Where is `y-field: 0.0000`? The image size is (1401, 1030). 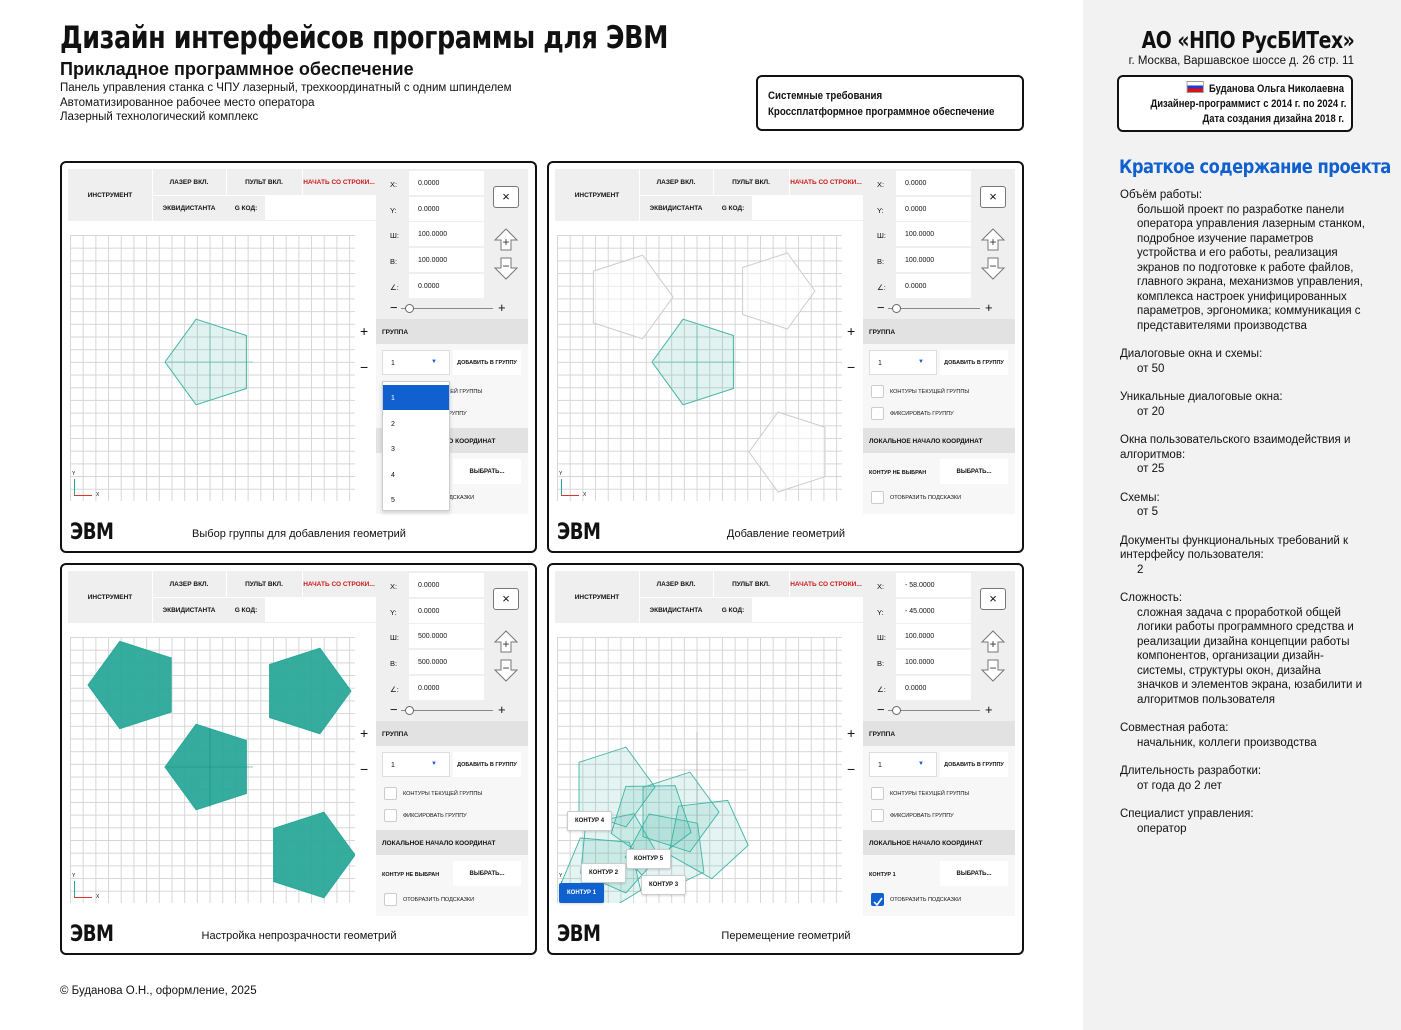 y-field: 0.0000 is located at coordinates (446, 209).